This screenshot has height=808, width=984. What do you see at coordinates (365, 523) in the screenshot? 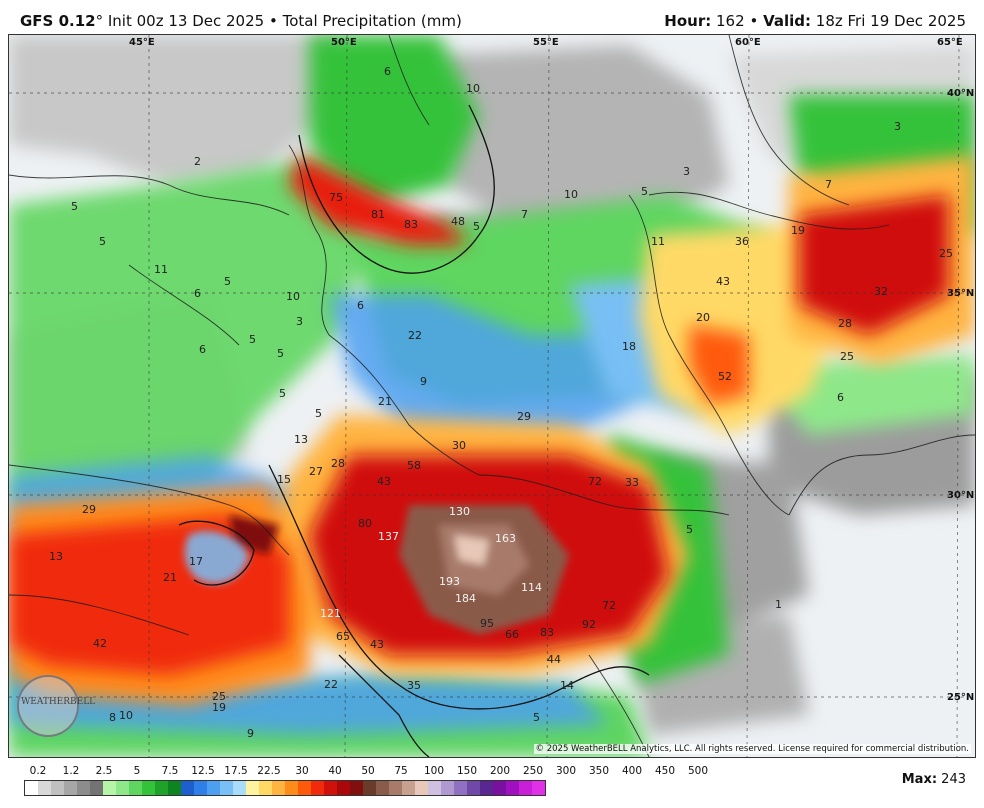
I see `precip-value-label: 80` at bounding box center [365, 523].